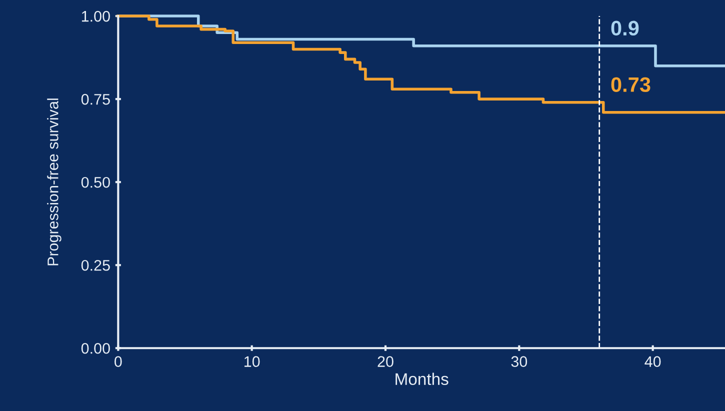  I want to click on y-tick-label: 1.00, so click(96, 16).